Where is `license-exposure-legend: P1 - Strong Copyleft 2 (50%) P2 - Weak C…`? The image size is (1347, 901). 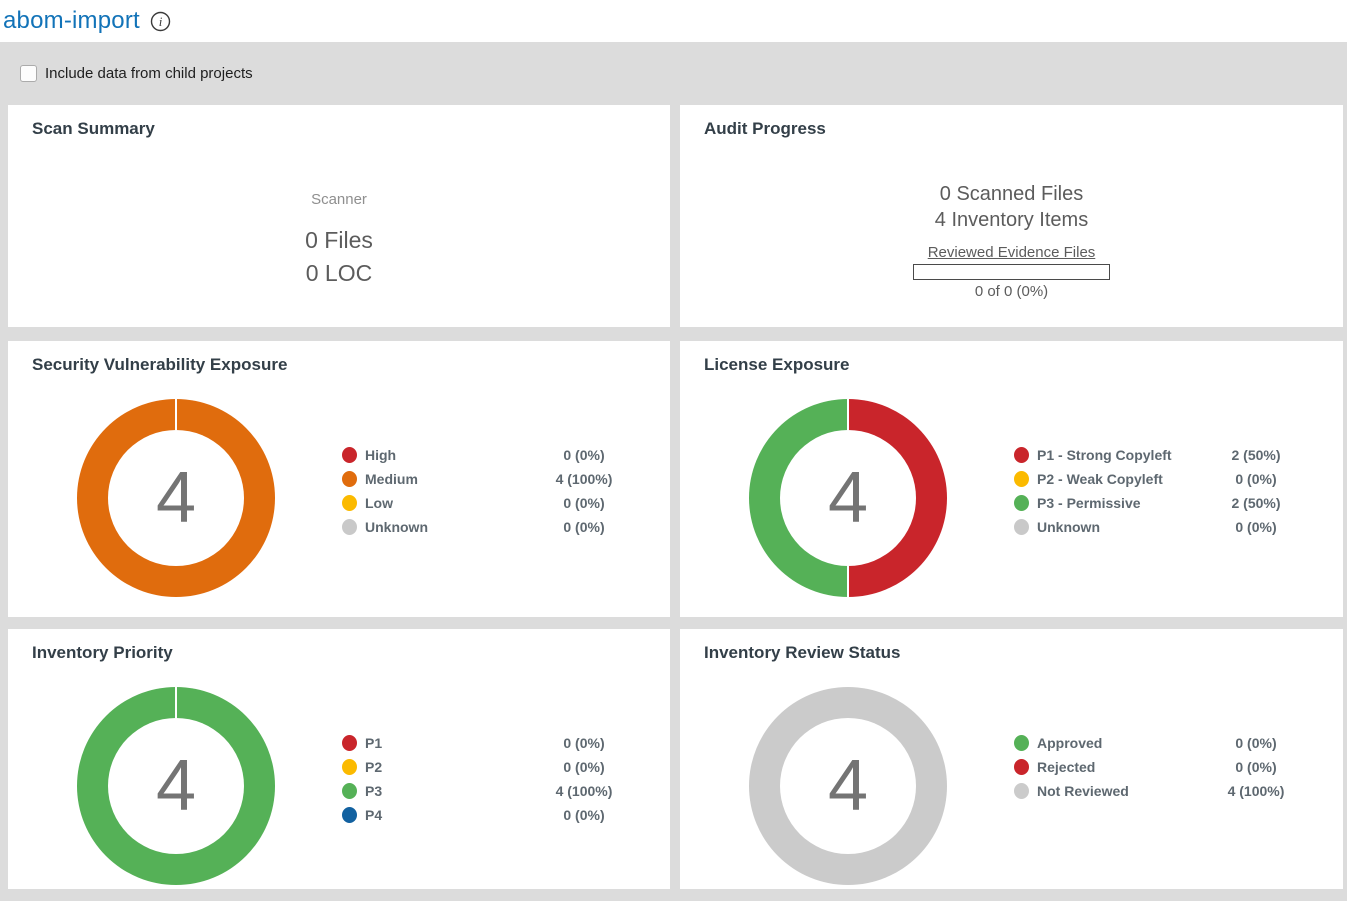 license-exposure-legend: P1 - Strong Copyleft 2 (50%) P2 - Weak C… is located at coordinates (1158, 491).